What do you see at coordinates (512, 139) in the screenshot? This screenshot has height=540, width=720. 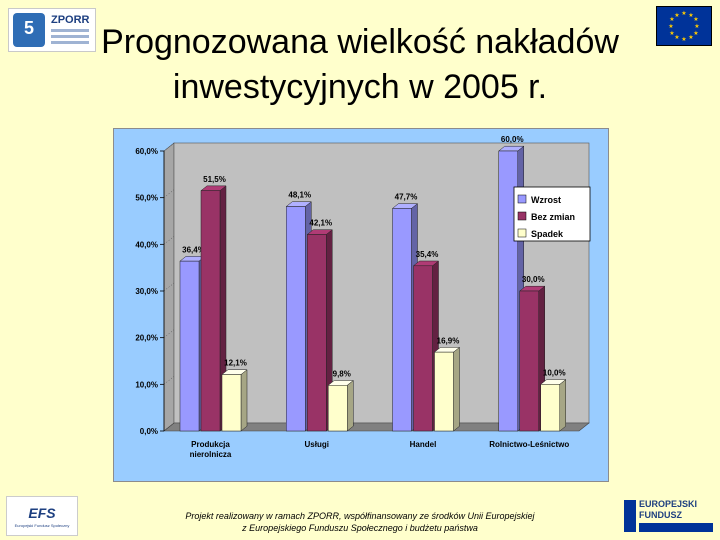 I see `data-label: 60,0%` at bounding box center [512, 139].